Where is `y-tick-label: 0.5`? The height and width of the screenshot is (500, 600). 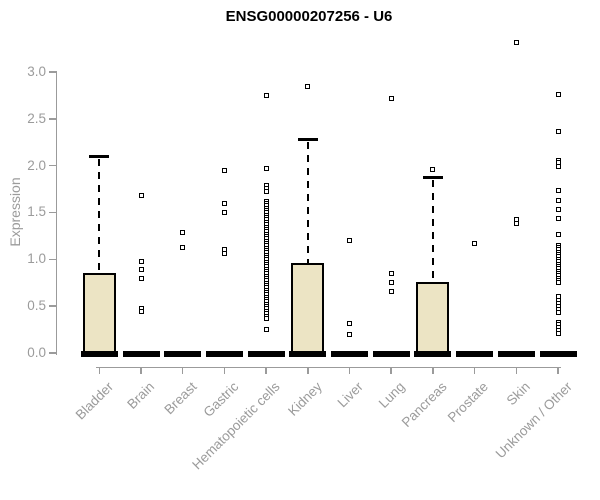
y-tick-label: 0.5 is located at coordinates (36, 306).